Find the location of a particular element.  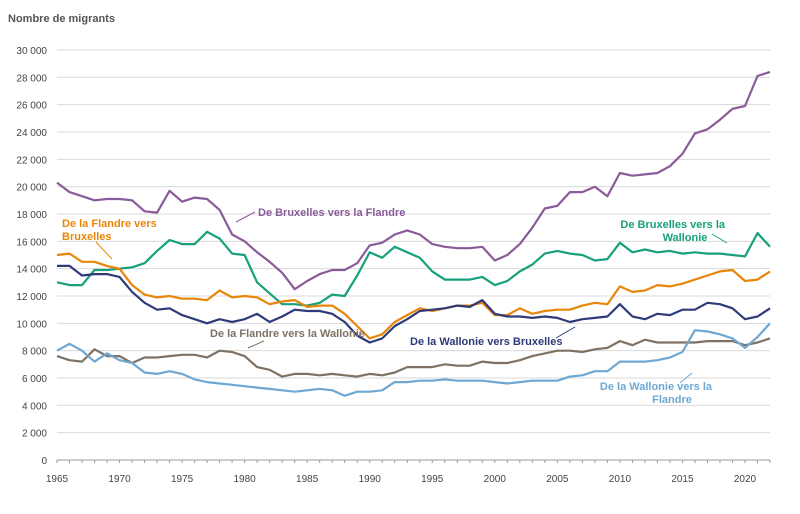

series-label-line: De Bruxelles vers la Flandre is located at coordinates (331, 213).